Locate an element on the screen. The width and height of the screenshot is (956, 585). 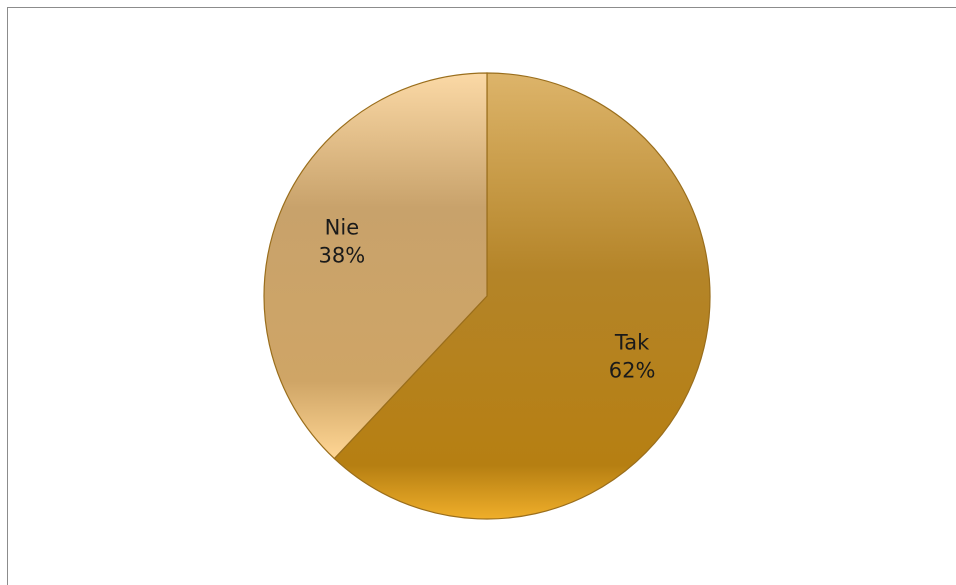
pie-labels: Tak 62% Nie 38% is located at coordinates (487, 299).